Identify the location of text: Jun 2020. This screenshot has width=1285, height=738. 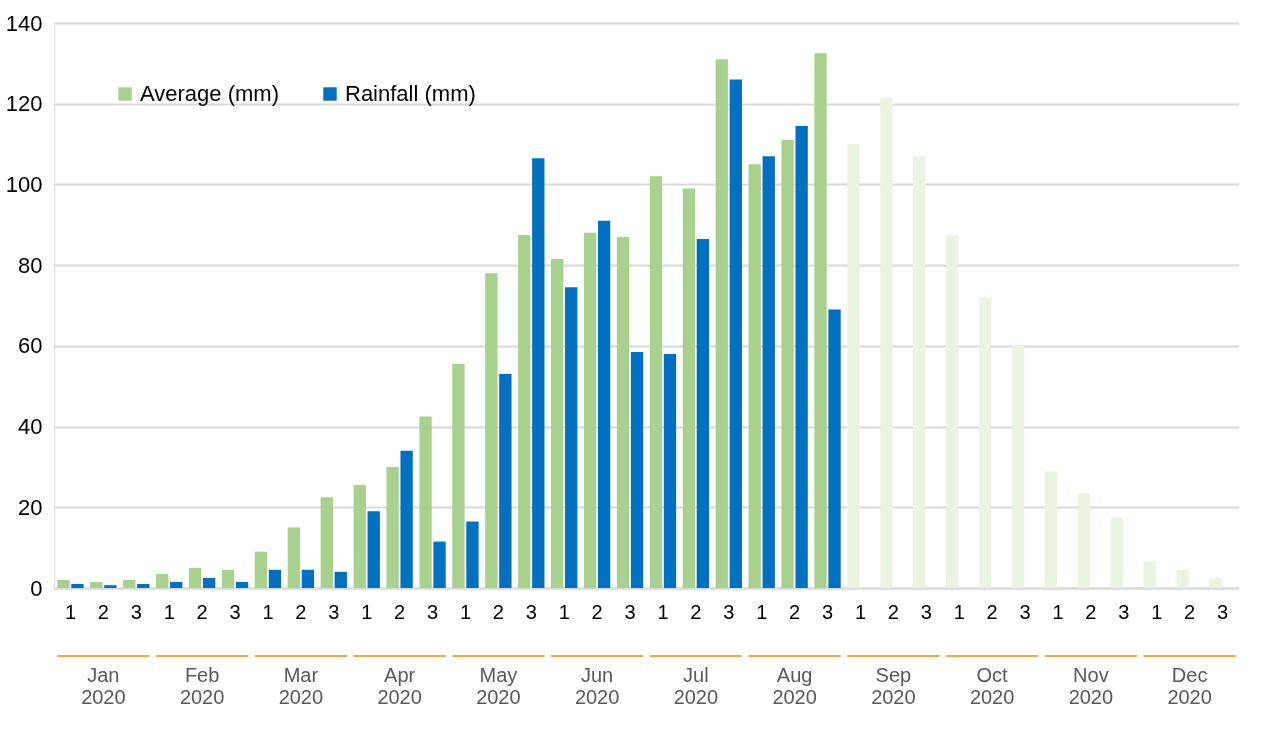
(597, 686).